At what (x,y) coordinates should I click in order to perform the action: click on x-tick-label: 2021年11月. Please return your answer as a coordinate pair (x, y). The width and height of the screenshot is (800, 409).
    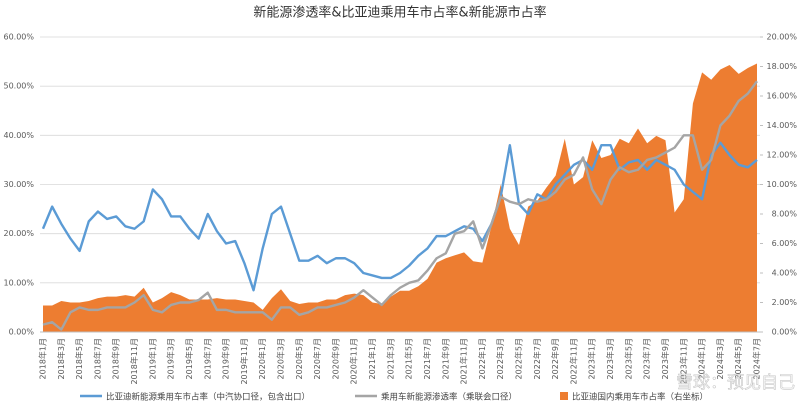
    Looking at the image, I should click on (464, 361).